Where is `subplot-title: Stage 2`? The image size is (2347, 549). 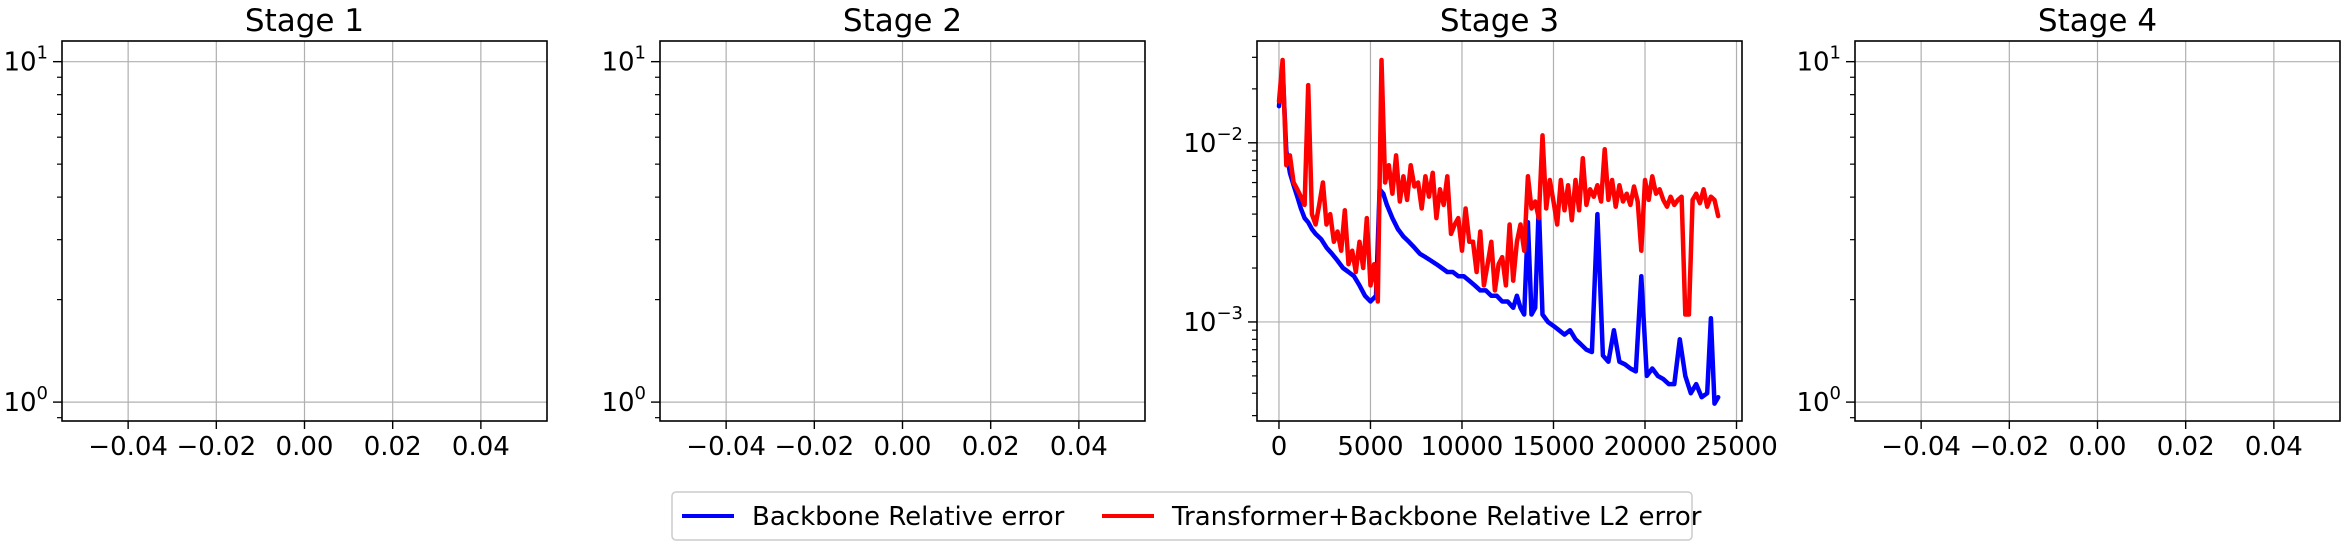
subplot-title: Stage 2 is located at coordinates (902, 21).